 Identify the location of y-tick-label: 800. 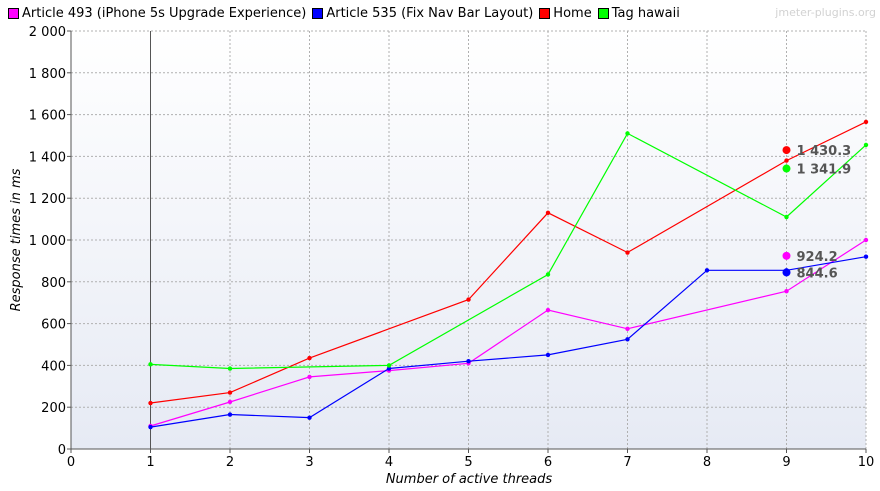
(53, 283).